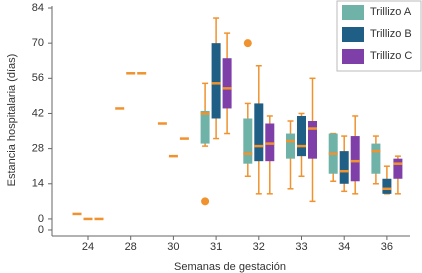 The image size is (422, 273). What do you see at coordinates (88, 247) in the screenshot?
I see `x-tick-label: 24` at bounding box center [88, 247].